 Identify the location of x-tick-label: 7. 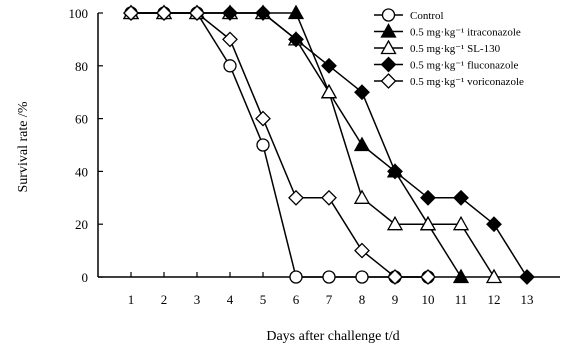
(329, 299).